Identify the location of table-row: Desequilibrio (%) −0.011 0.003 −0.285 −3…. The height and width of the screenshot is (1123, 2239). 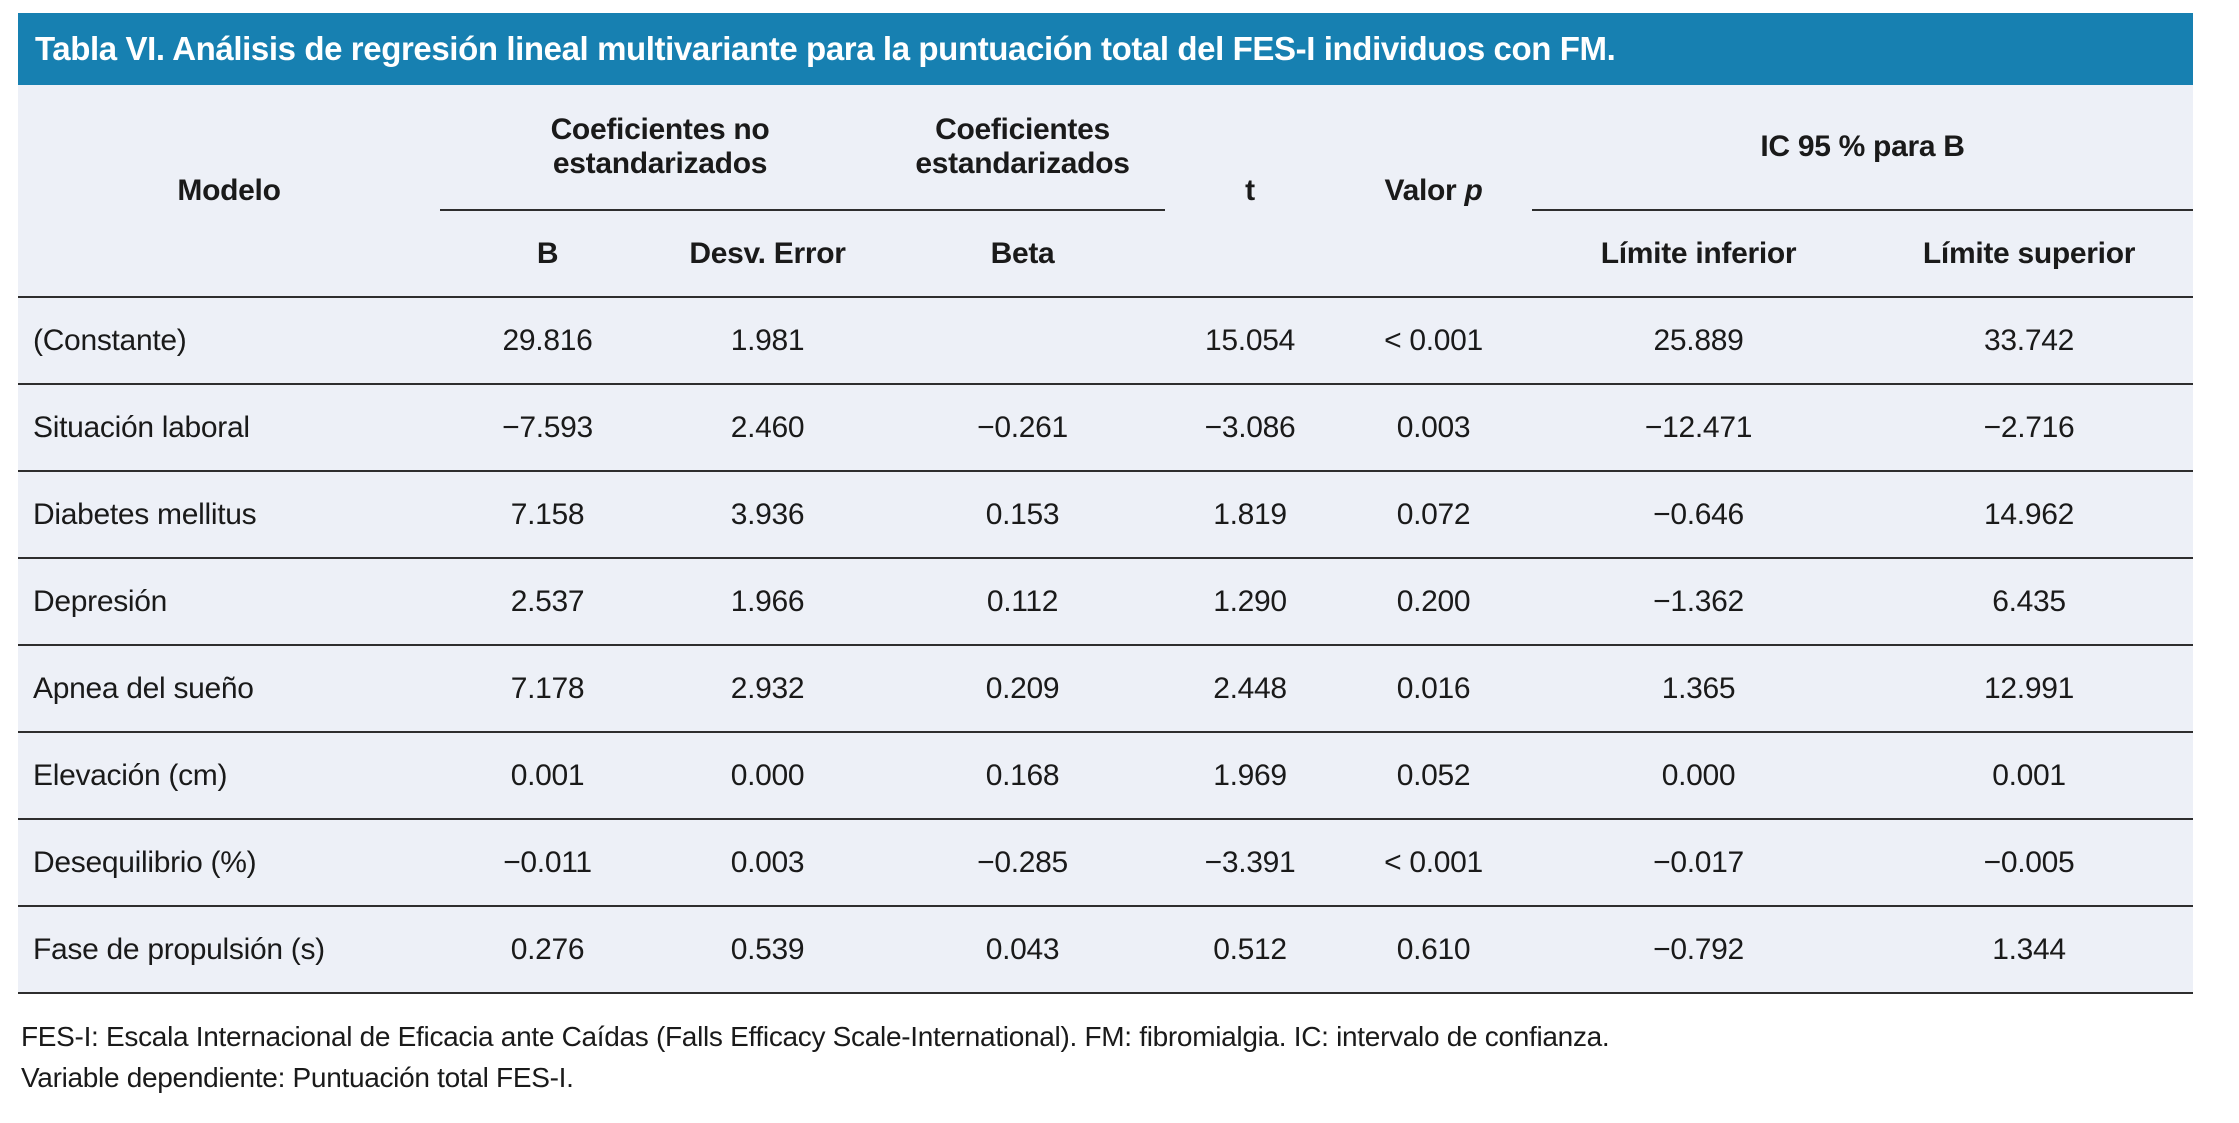
(1105, 862).